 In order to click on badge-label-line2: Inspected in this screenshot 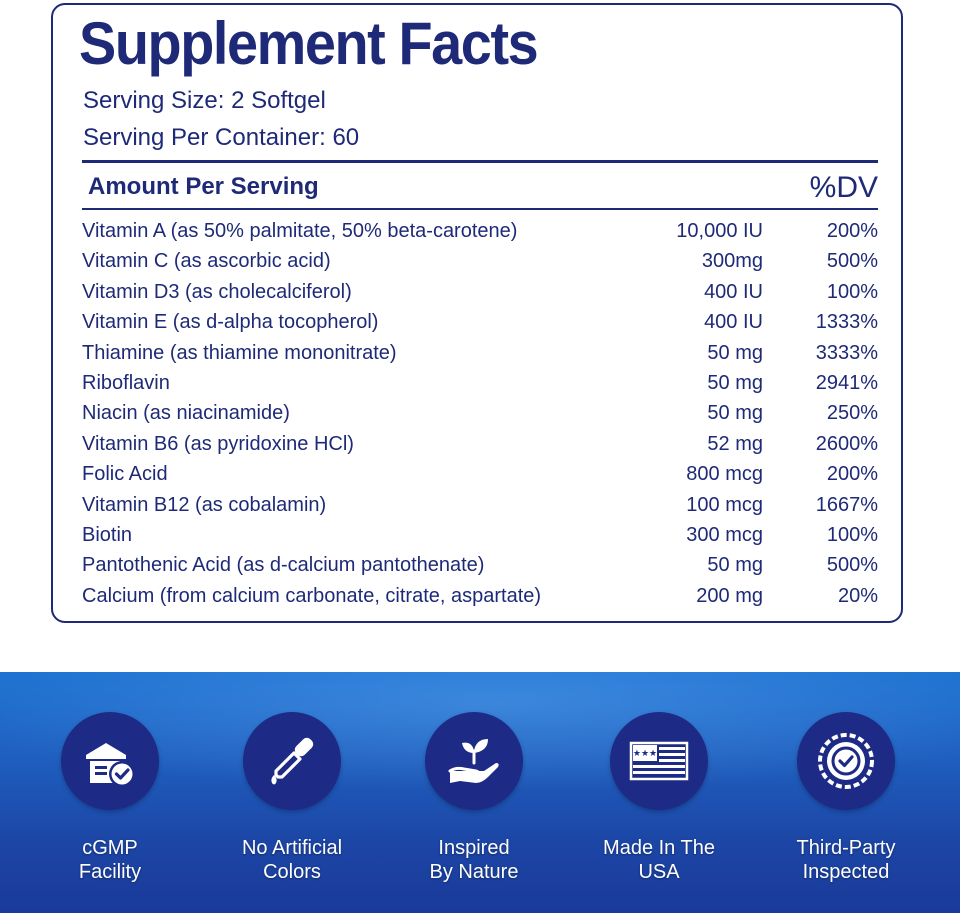, I will do `click(846, 872)`.